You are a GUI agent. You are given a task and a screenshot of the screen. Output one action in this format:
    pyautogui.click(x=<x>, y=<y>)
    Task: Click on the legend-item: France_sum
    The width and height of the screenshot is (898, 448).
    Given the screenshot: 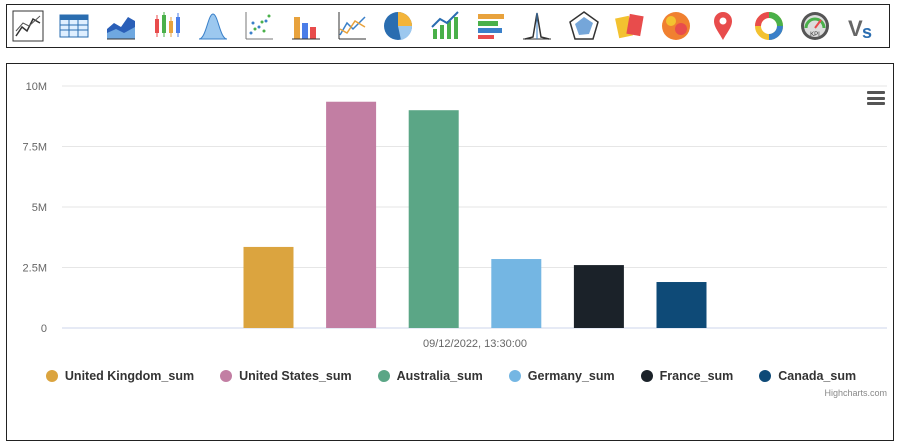 What is the action you would take?
    pyautogui.click(x=687, y=376)
    